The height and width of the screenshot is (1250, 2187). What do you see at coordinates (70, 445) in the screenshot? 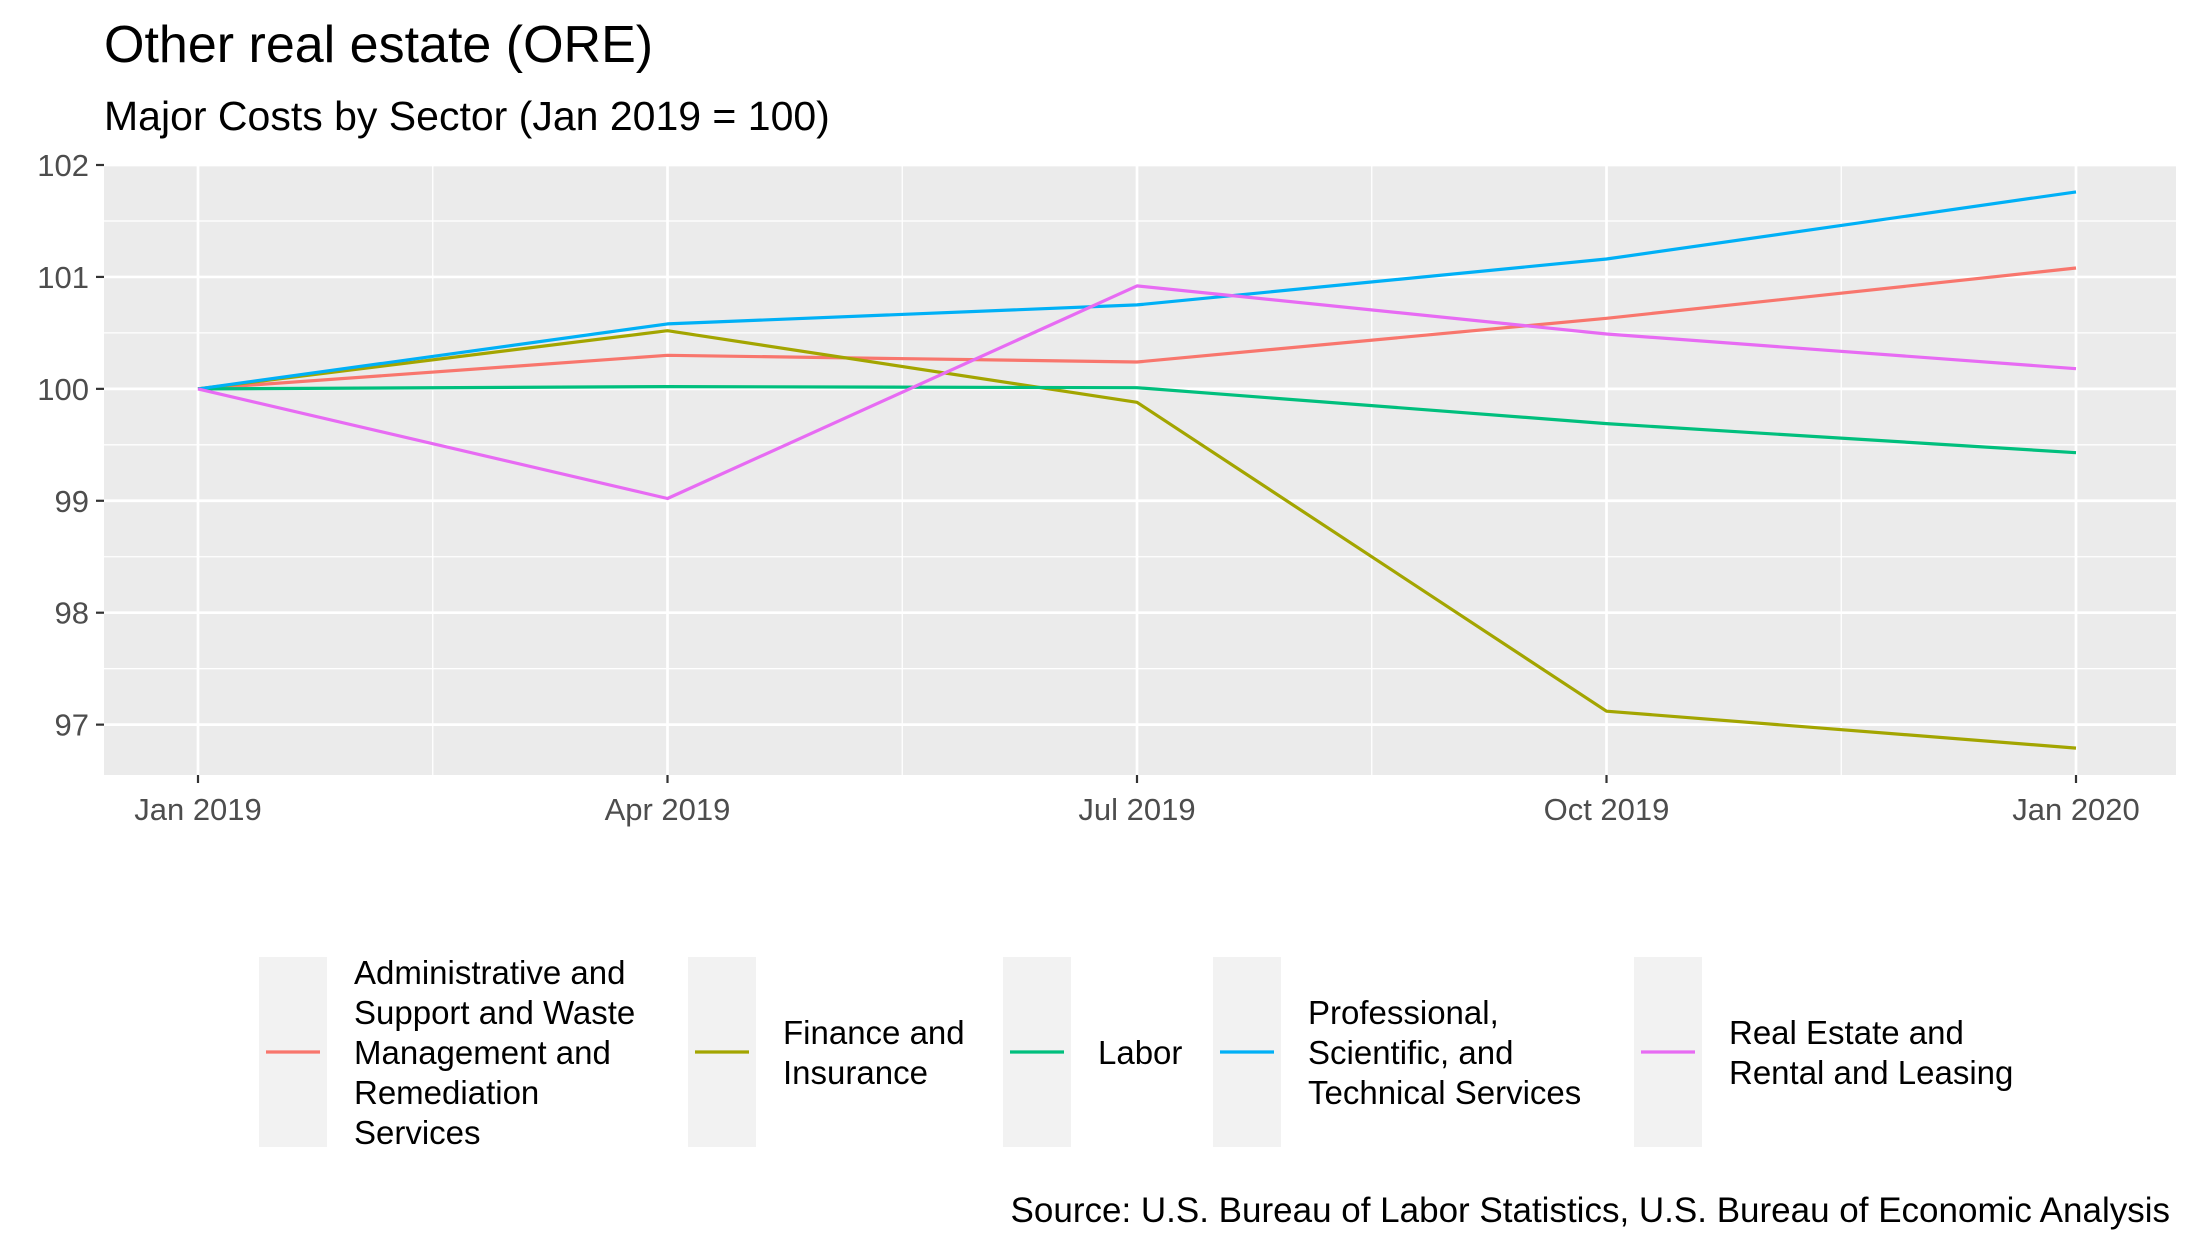
I see `y-axis: 97 98 99 100 101 102` at bounding box center [70, 445].